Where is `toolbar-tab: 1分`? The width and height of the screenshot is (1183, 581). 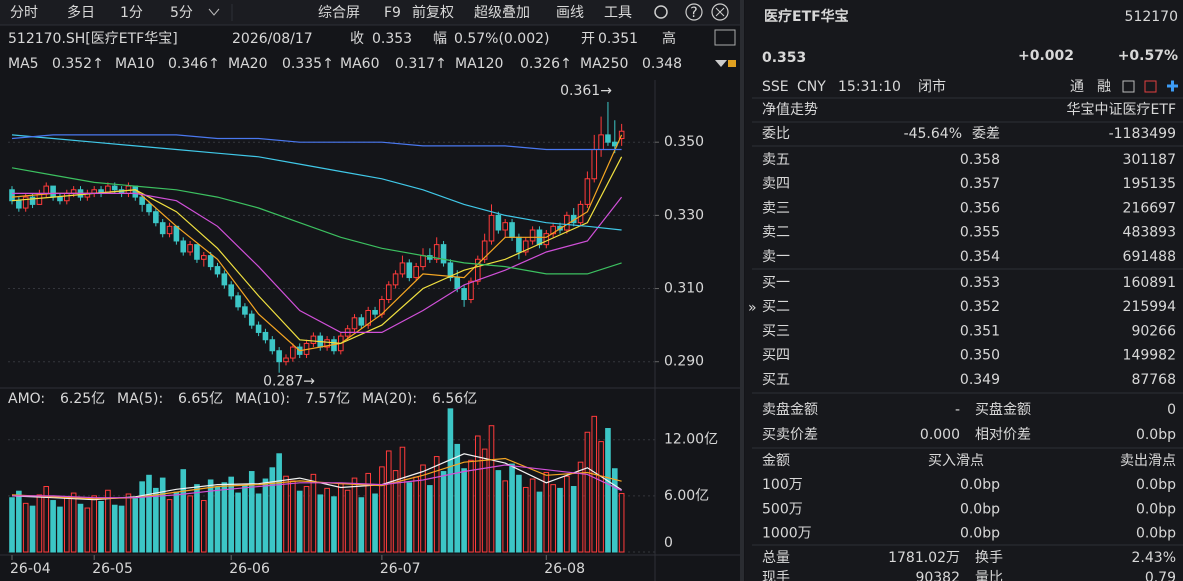 toolbar-tab: 1分 is located at coordinates (131, 13).